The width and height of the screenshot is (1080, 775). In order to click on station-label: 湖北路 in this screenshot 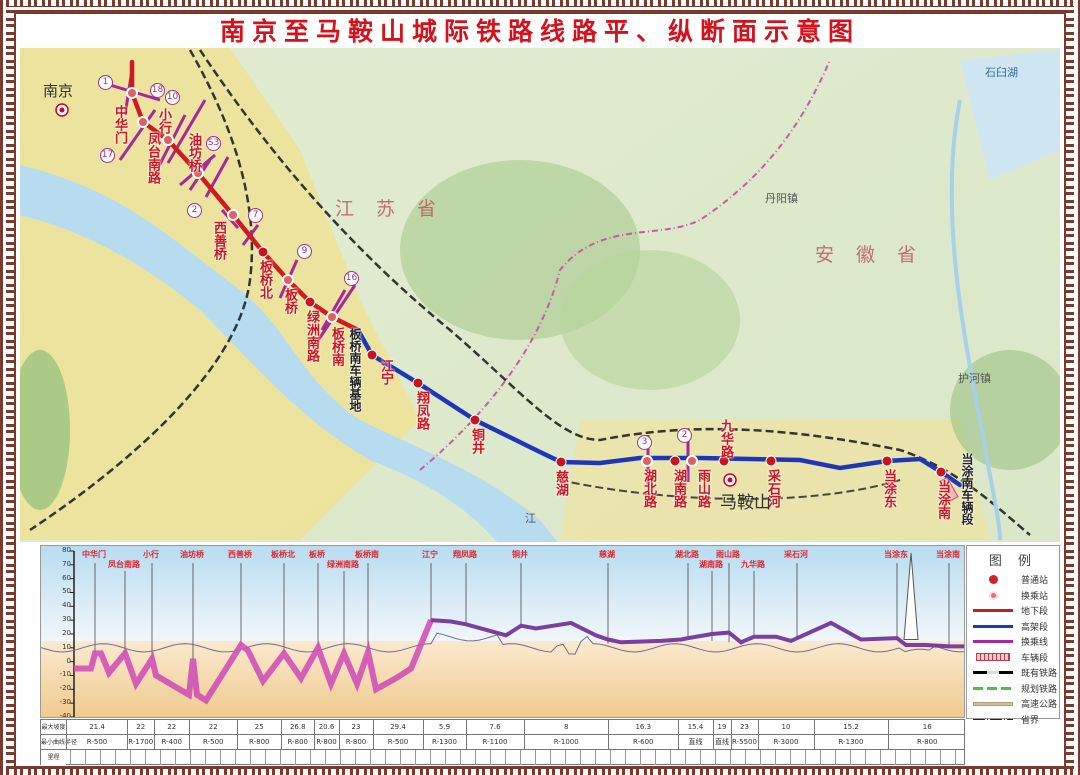, I will do `click(648, 488)`.